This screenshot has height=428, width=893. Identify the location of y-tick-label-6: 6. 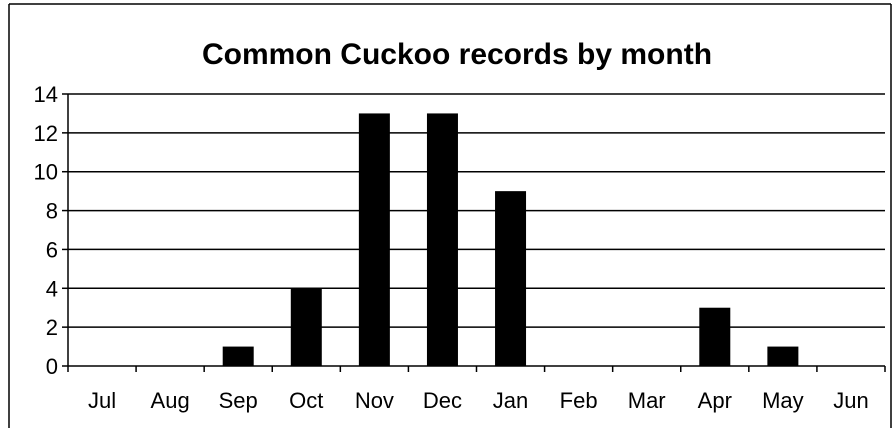
(52, 249).